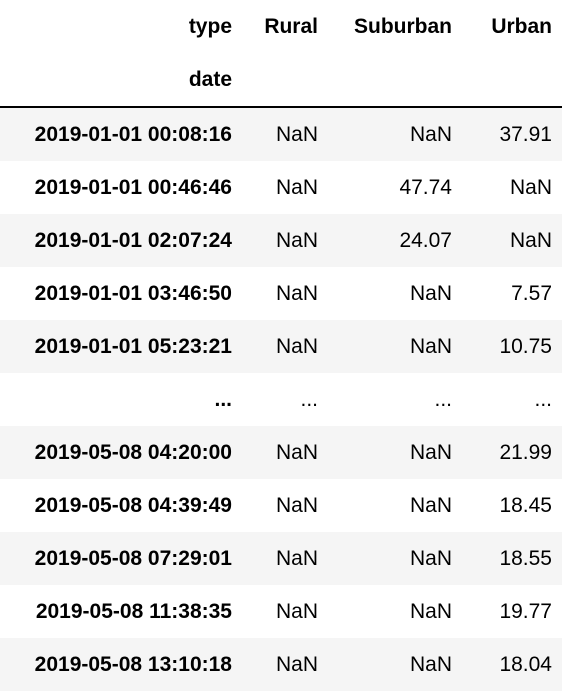 The width and height of the screenshot is (562, 691). I want to click on index-name: date, so click(121, 80).